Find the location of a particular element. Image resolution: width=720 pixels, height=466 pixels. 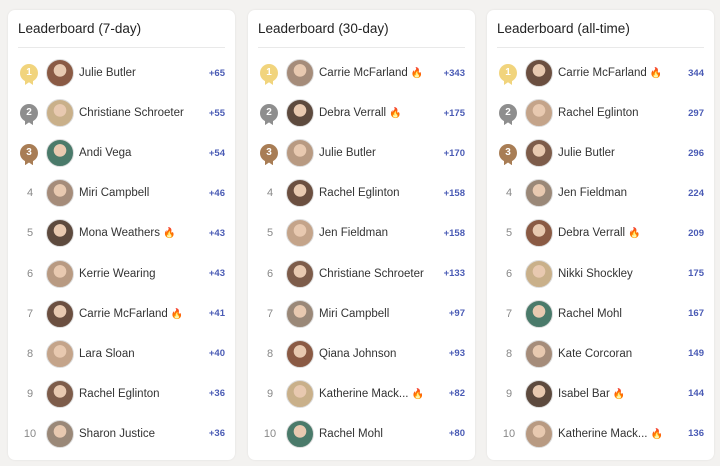

list-item: 8 Kate Corcoran 149 is located at coordinates (600, 354).